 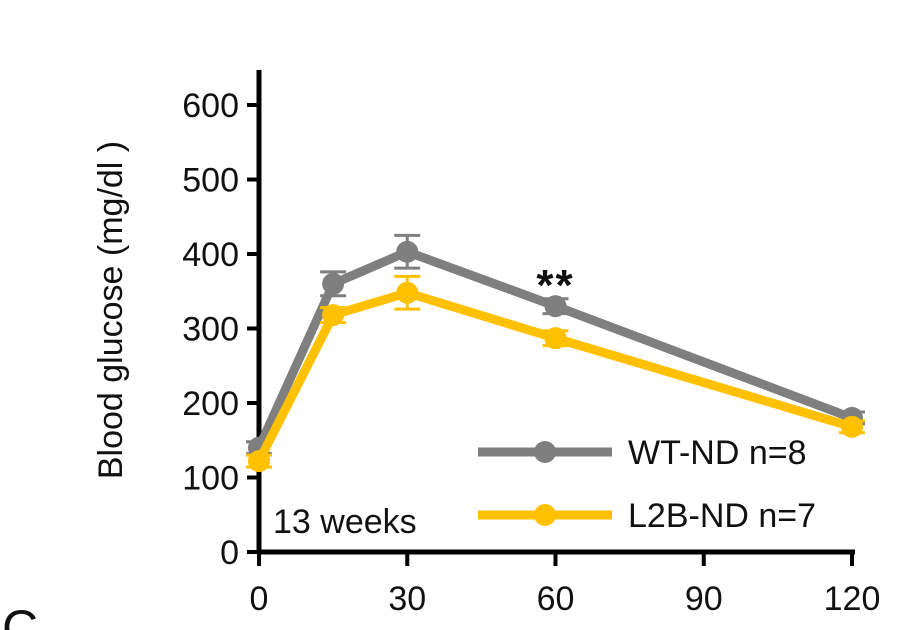 I want to click on x-tick-label: 90, so click(x=704, y=599).